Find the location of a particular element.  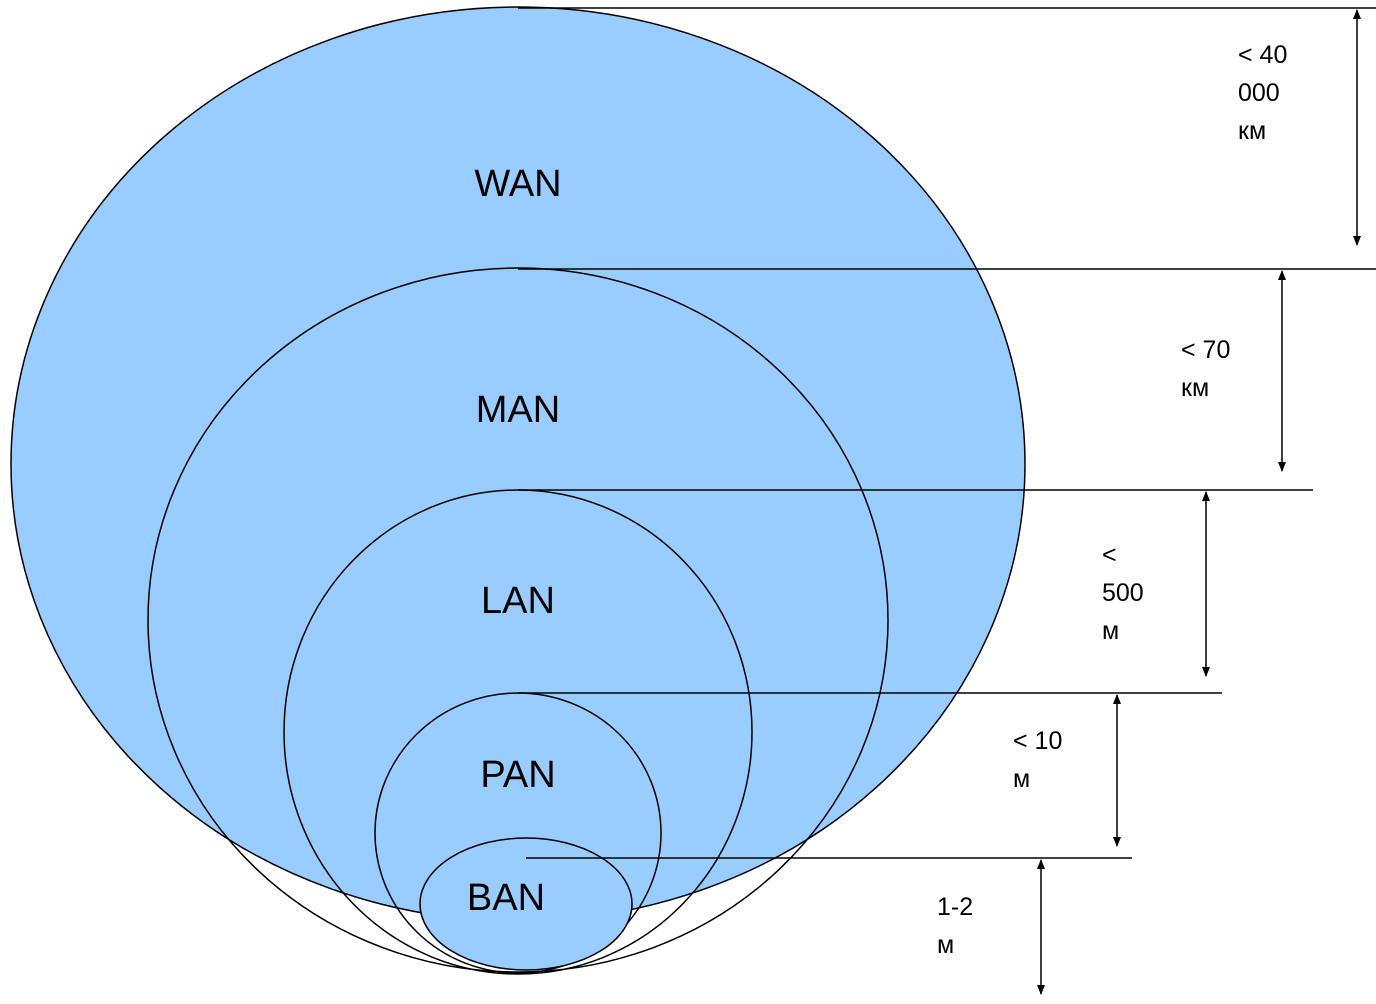

ban-range-line-1: 1-2 is located at coordinates (955, 907).